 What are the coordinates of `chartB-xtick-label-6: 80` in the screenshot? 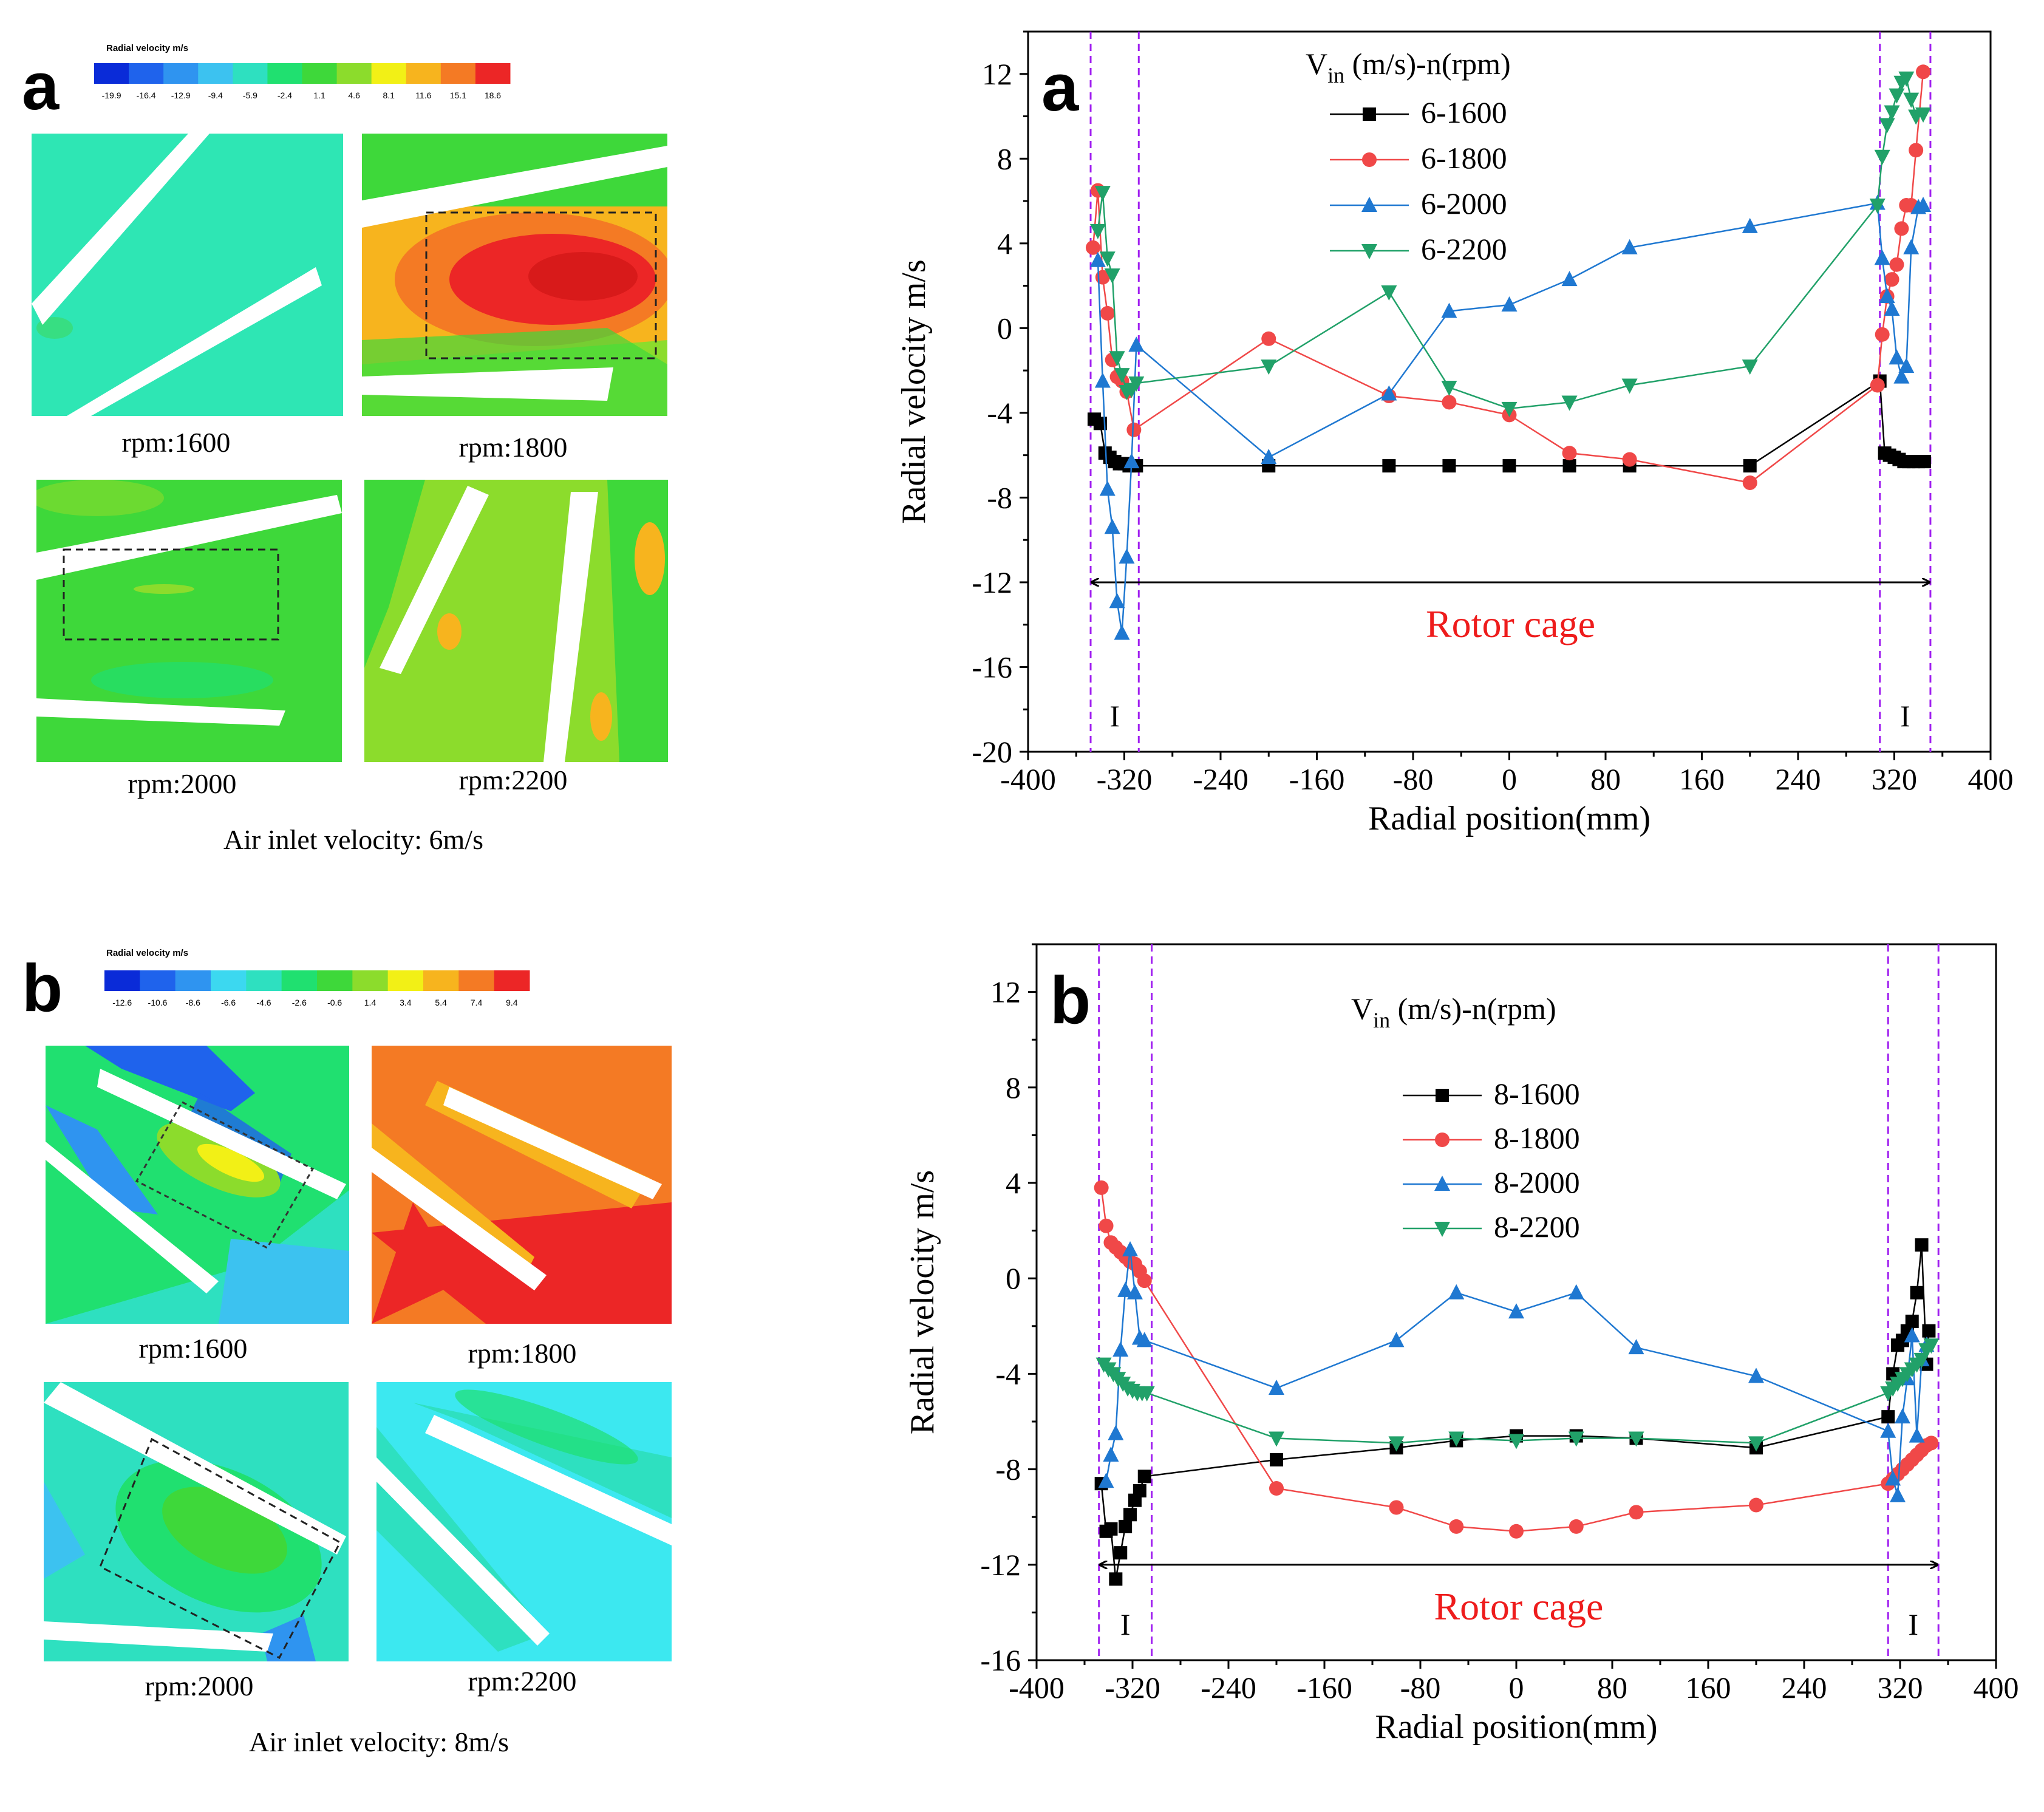 It's located at (1612, 1688).